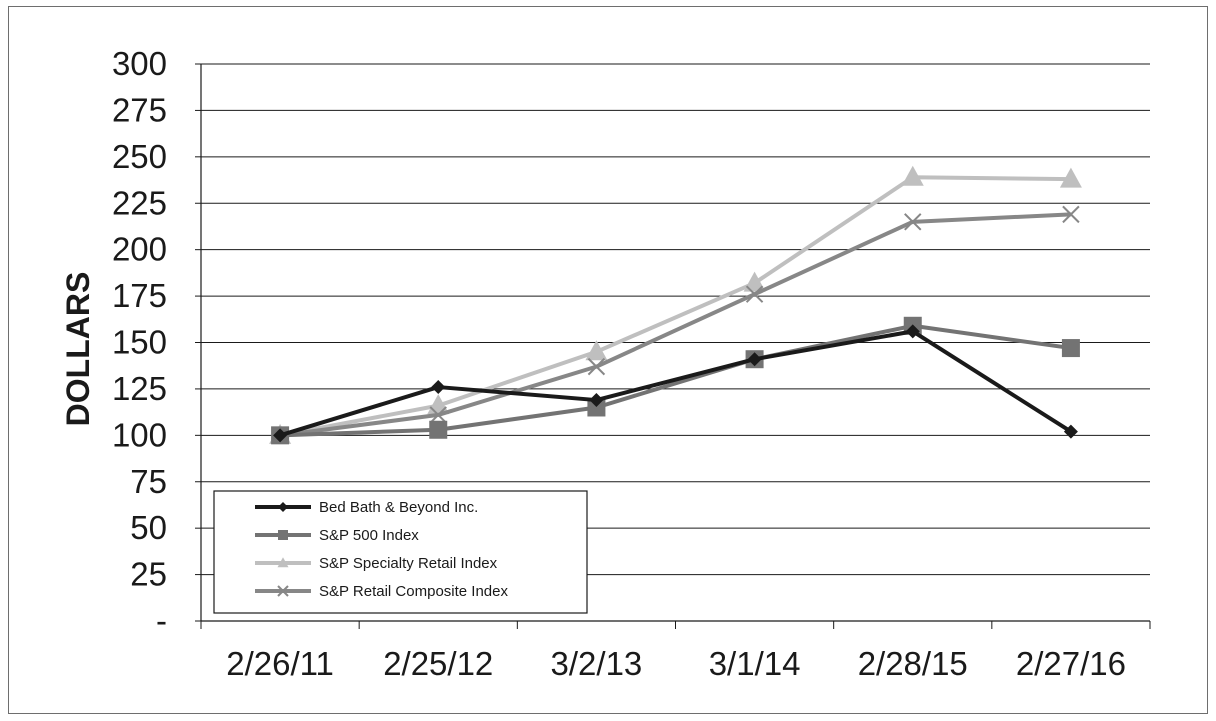  What do you see at coordinates (139, 249) in the screenshot?
I see `y-tick-label: 200` at bounding box center [139, 249].